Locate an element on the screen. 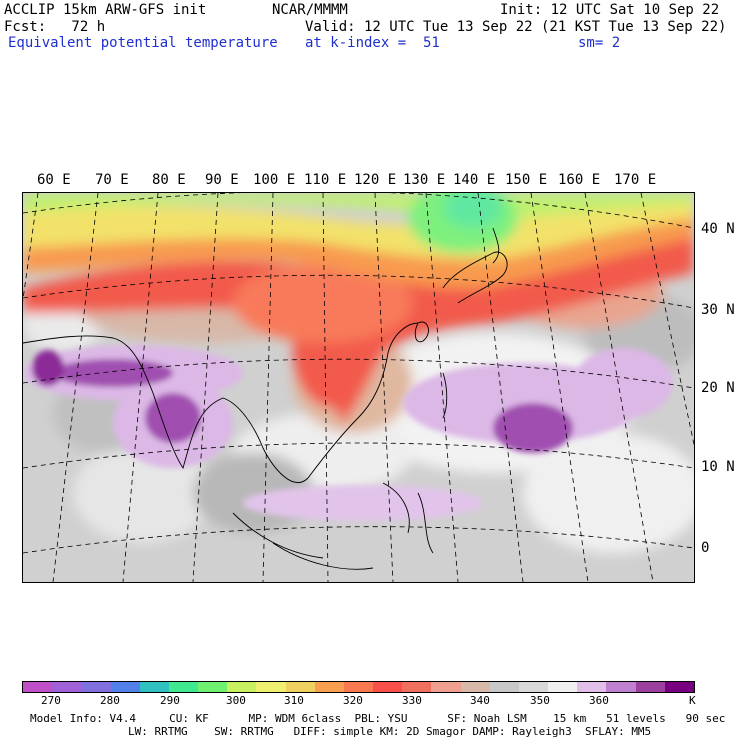  colorbar-unit: K is located at coordinates (692, 700).